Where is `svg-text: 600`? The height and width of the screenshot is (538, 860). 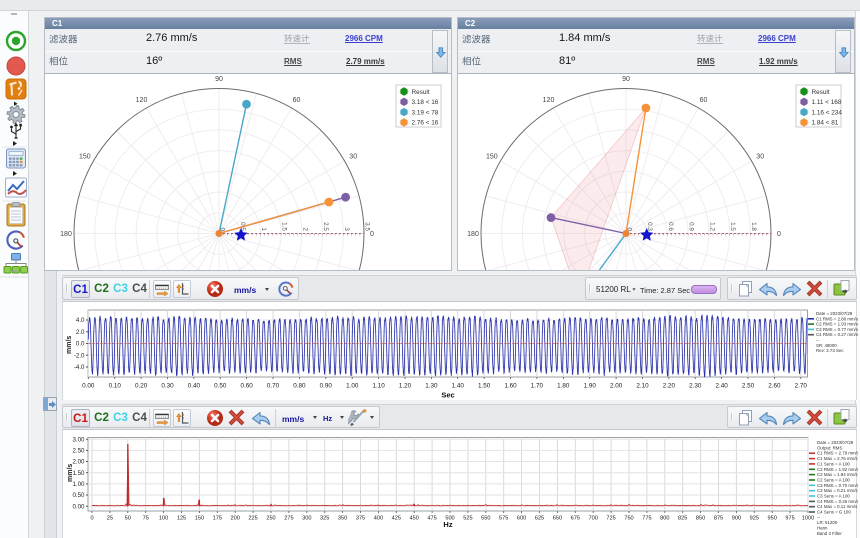 svg-text: 600 is located at coordinates (521, 519).